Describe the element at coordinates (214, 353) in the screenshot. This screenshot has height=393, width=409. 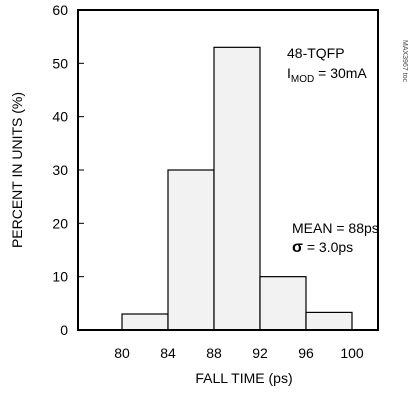
I see `x-tick-label: 88` at that location.